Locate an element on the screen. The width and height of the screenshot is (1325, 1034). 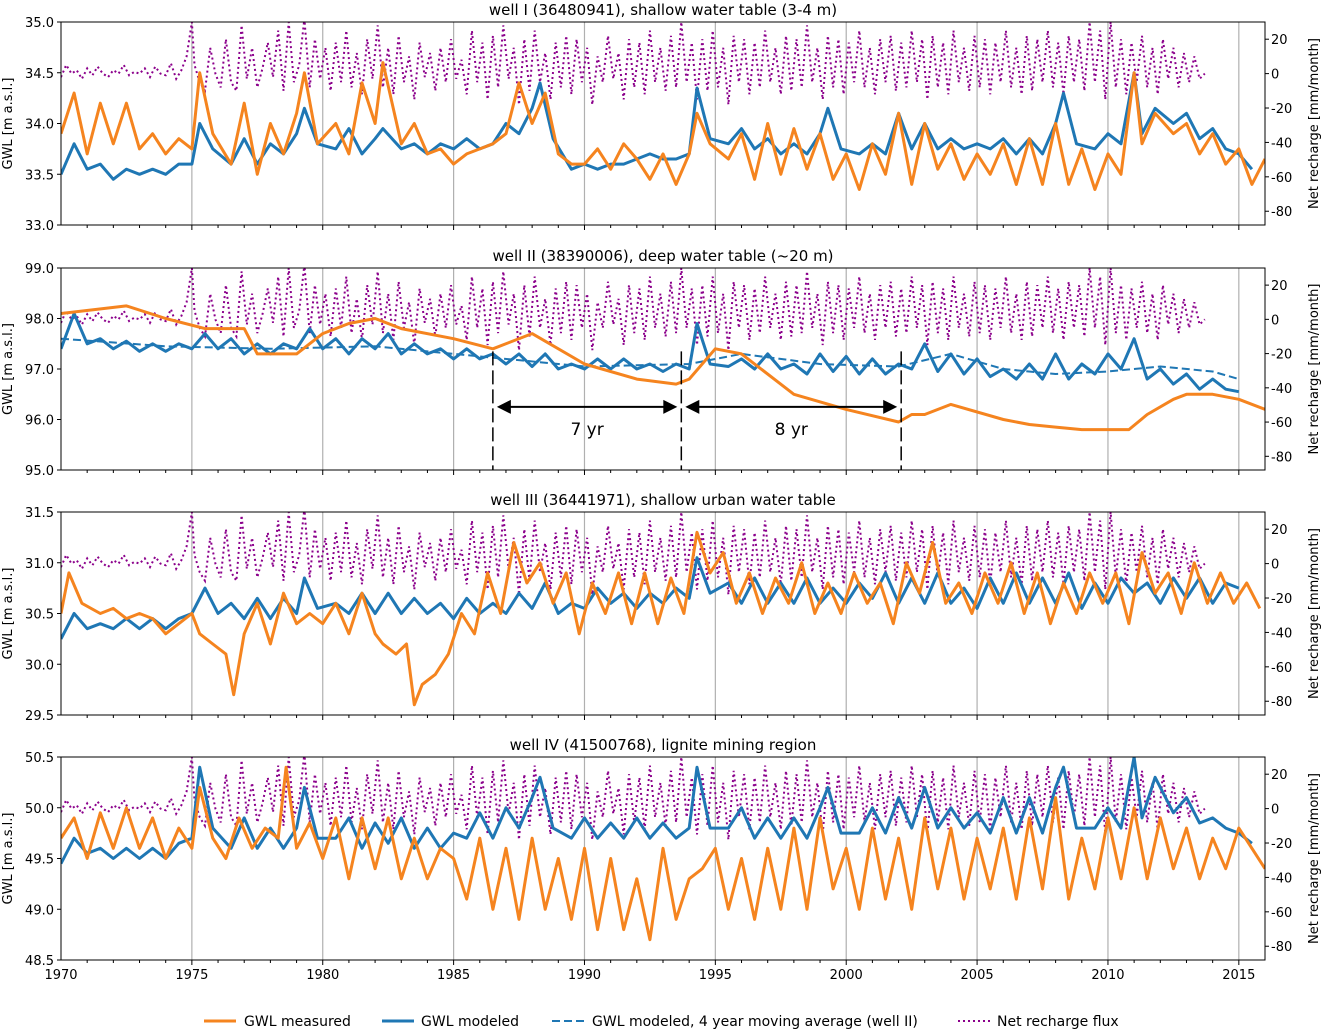
y-tick-label: 50.5 is located at coordinates (39, 758).